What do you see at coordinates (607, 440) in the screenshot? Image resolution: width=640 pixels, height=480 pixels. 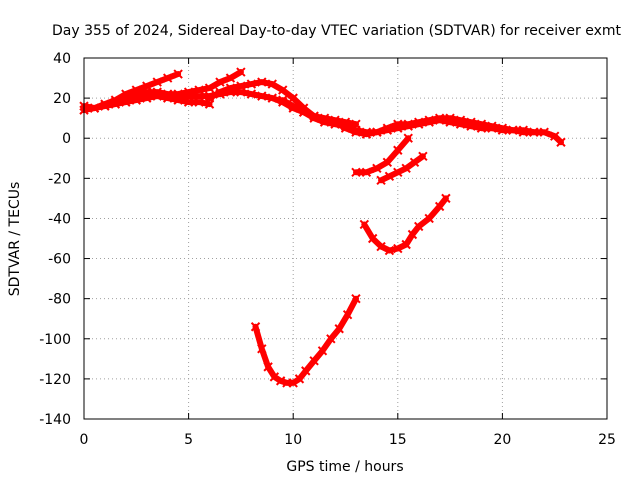 I see `x-tick-label: 25` at bounding box center [607, 440].